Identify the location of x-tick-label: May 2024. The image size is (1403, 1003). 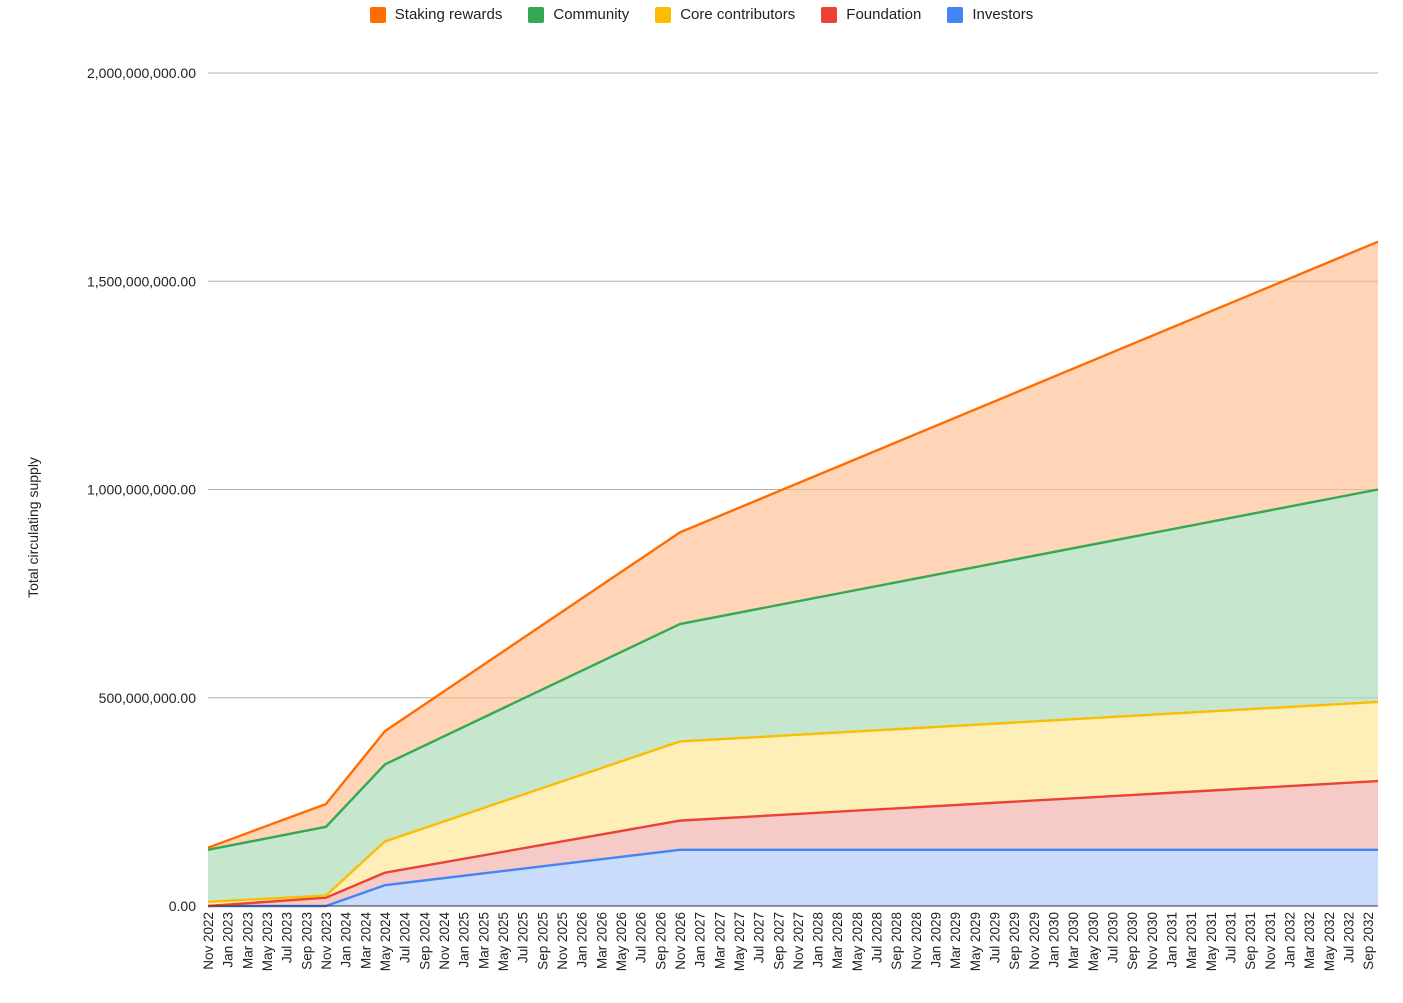
(385, 942).